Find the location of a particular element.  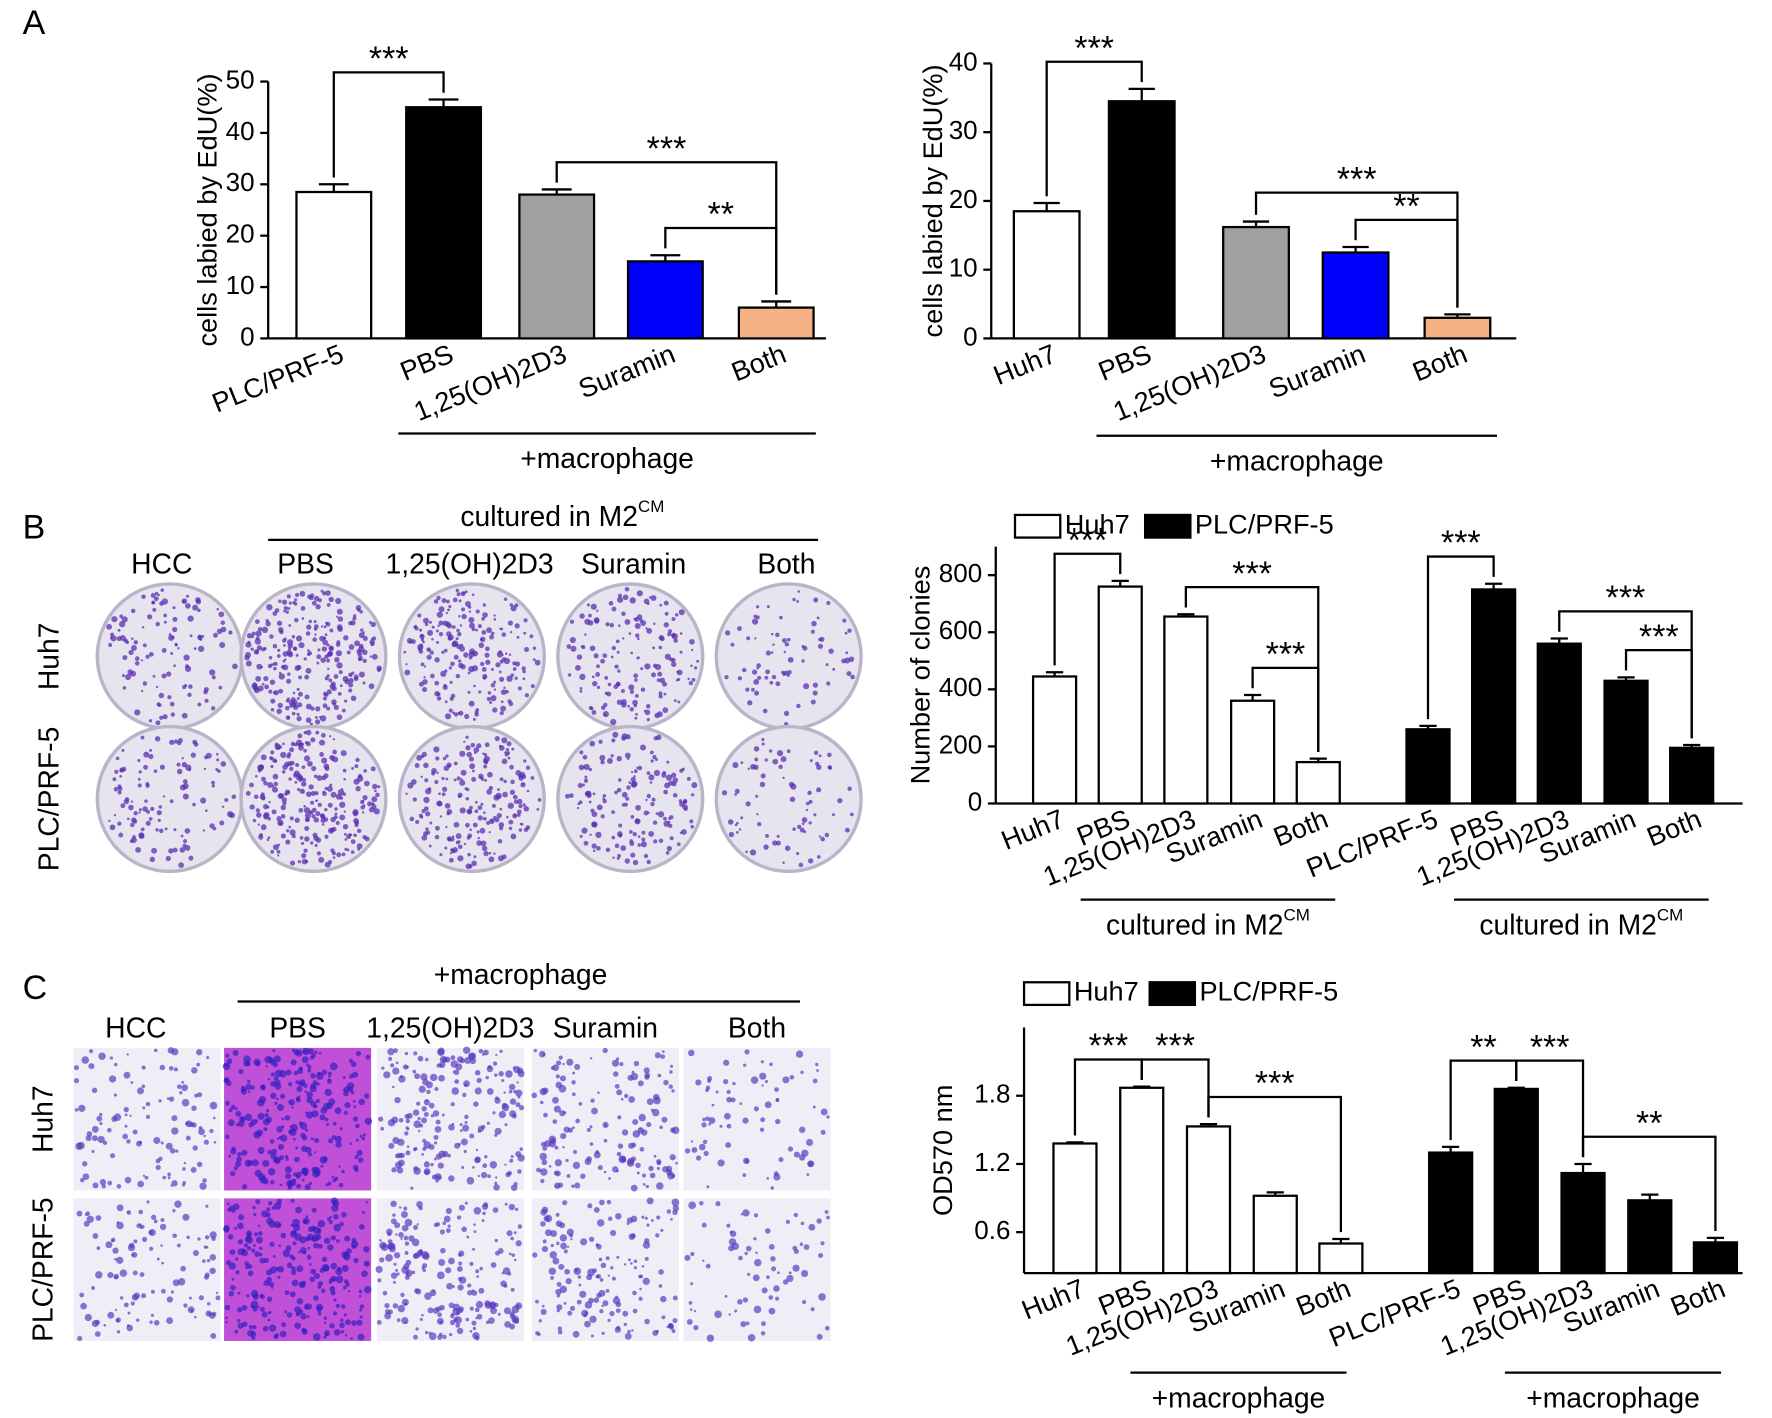

x-tick-label: Huh7 is located at coordinates (1033, 829).